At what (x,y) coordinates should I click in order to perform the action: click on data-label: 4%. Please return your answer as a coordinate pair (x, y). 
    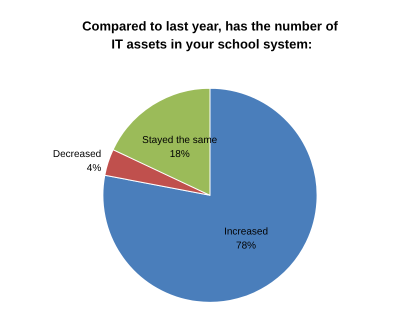
    Looking at the image, I should click on (94, 168).